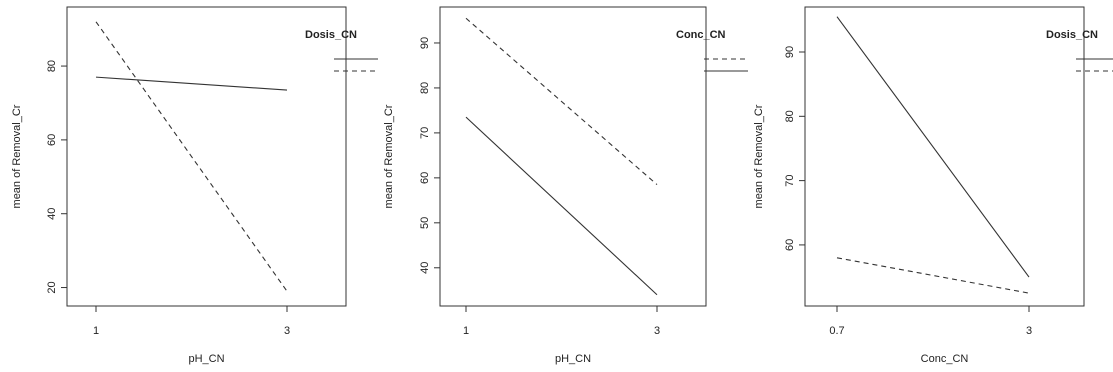  What do you see at coordinates (701, 35) in the screenshot?
I see `legend-title: Conc_CN` at bounding box center [701, 35].